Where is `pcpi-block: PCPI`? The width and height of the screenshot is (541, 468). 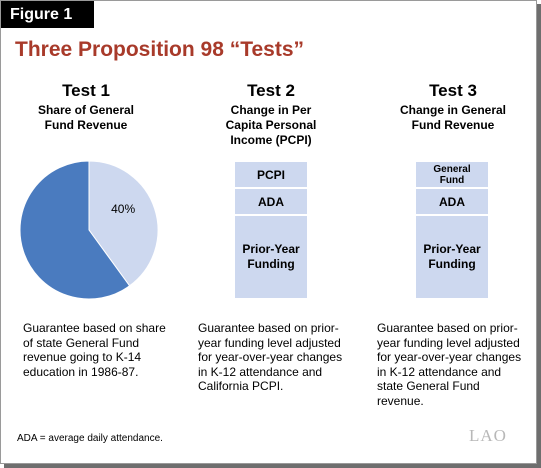 pcpi-block: PCPI is located at coordinates (271, 174).